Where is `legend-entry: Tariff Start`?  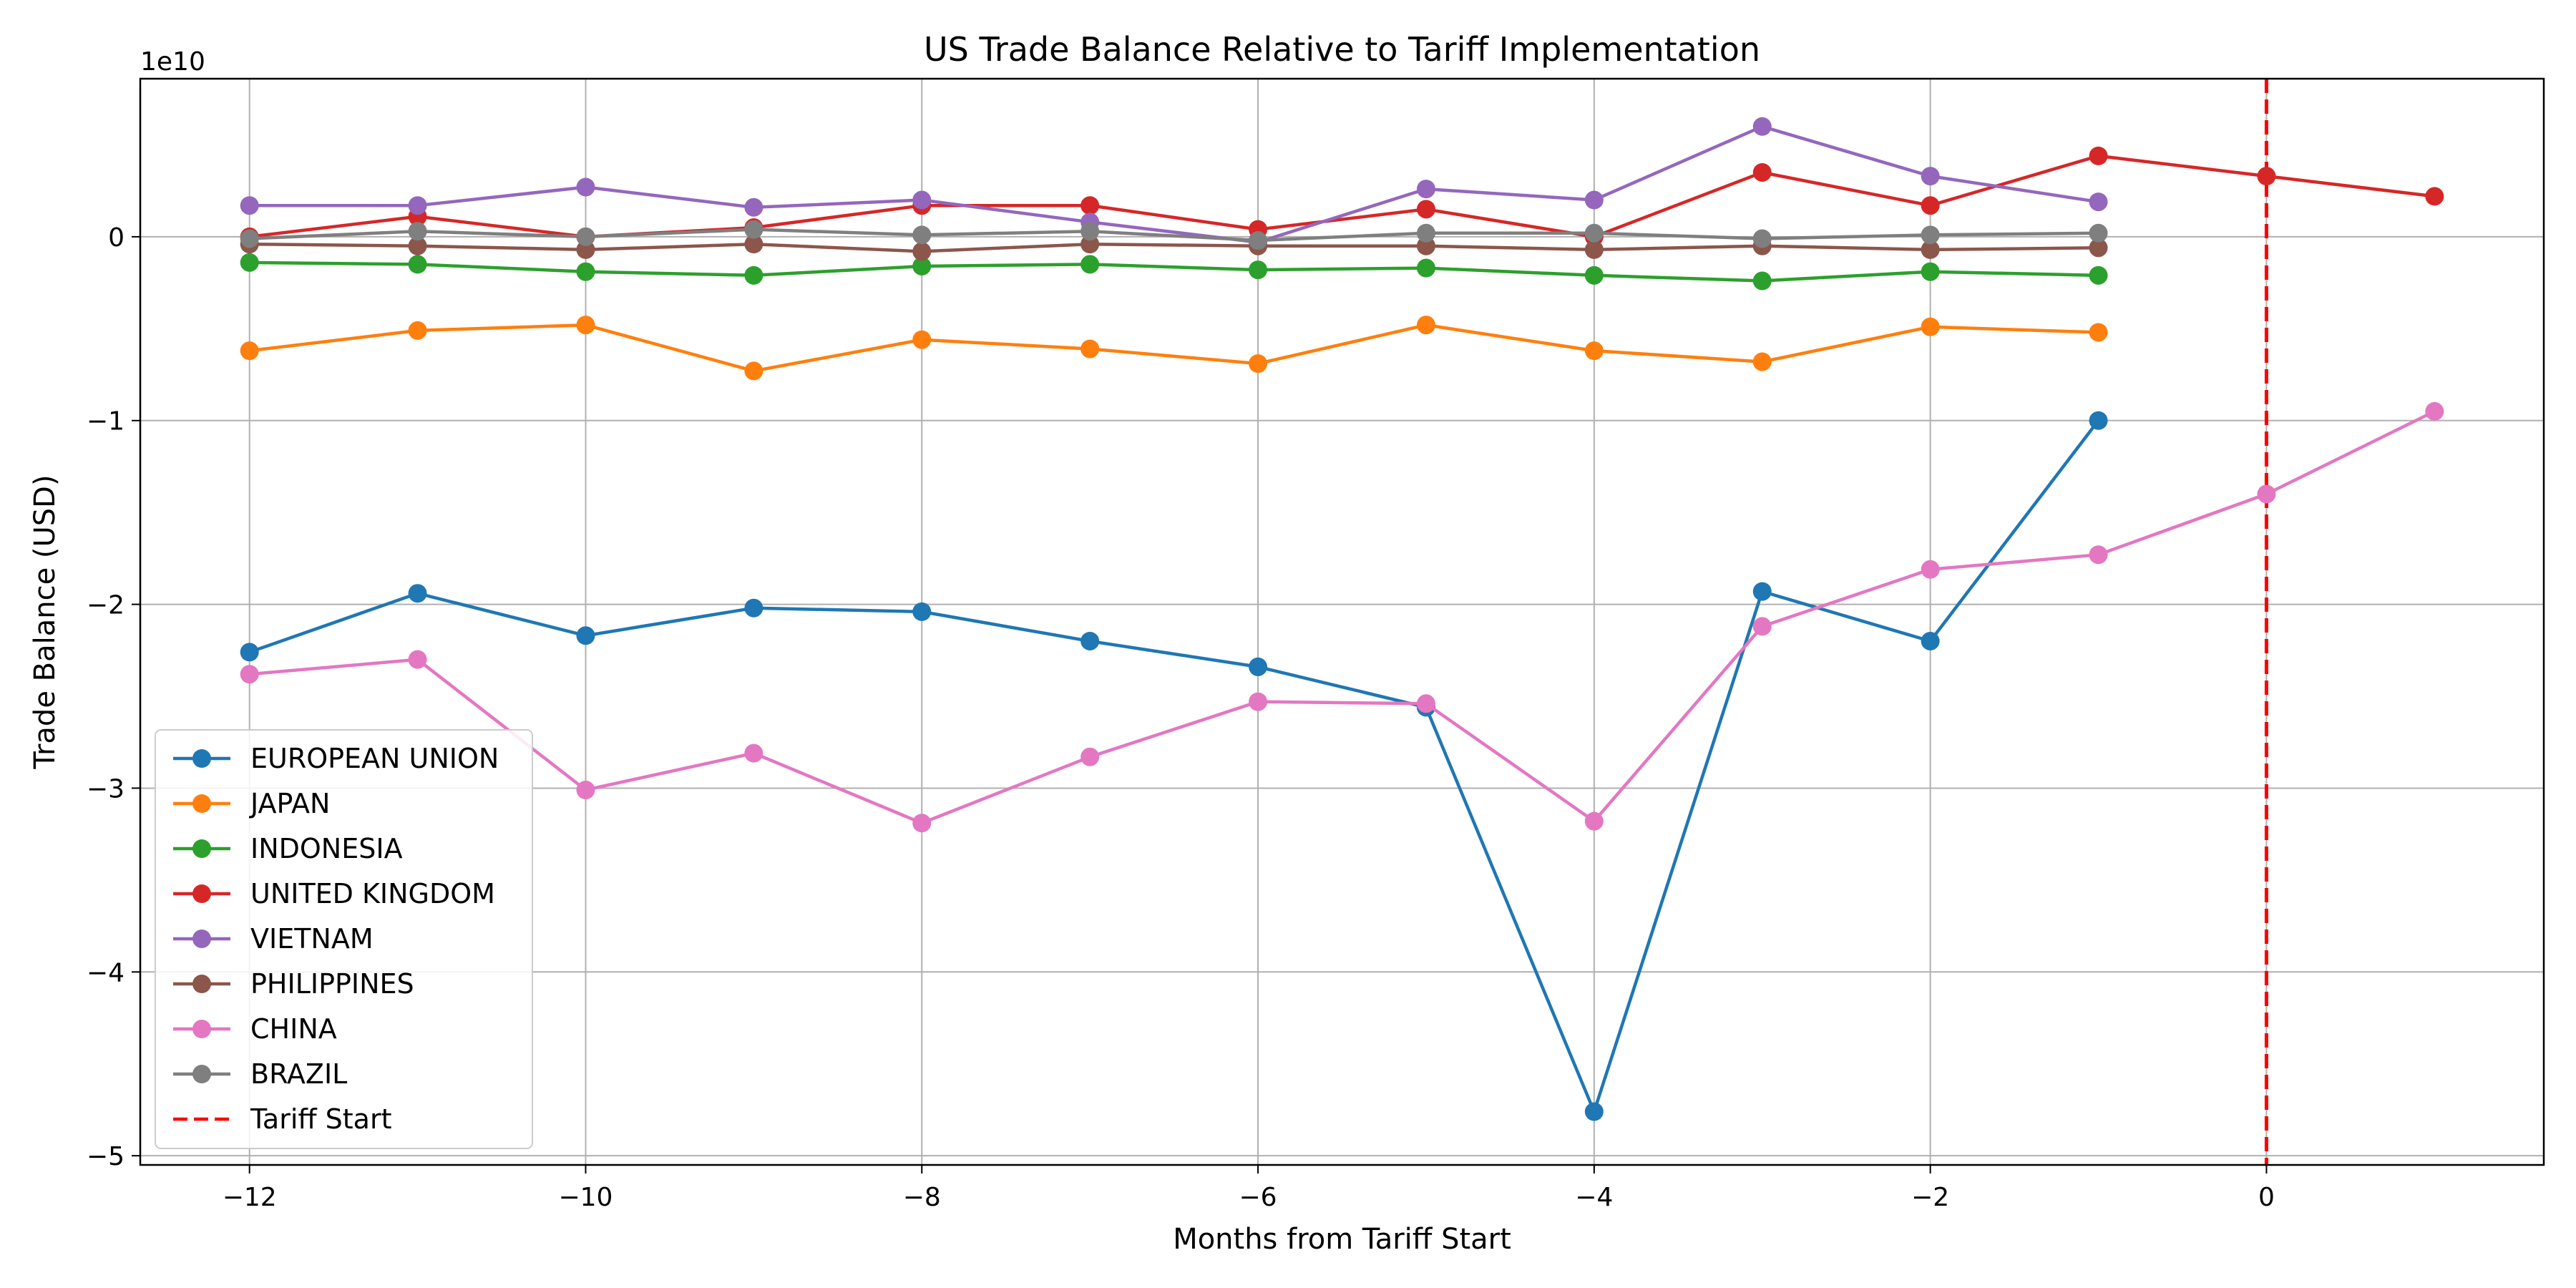
legend-entry: Tariff Start is located at coordinates (282, 1119).